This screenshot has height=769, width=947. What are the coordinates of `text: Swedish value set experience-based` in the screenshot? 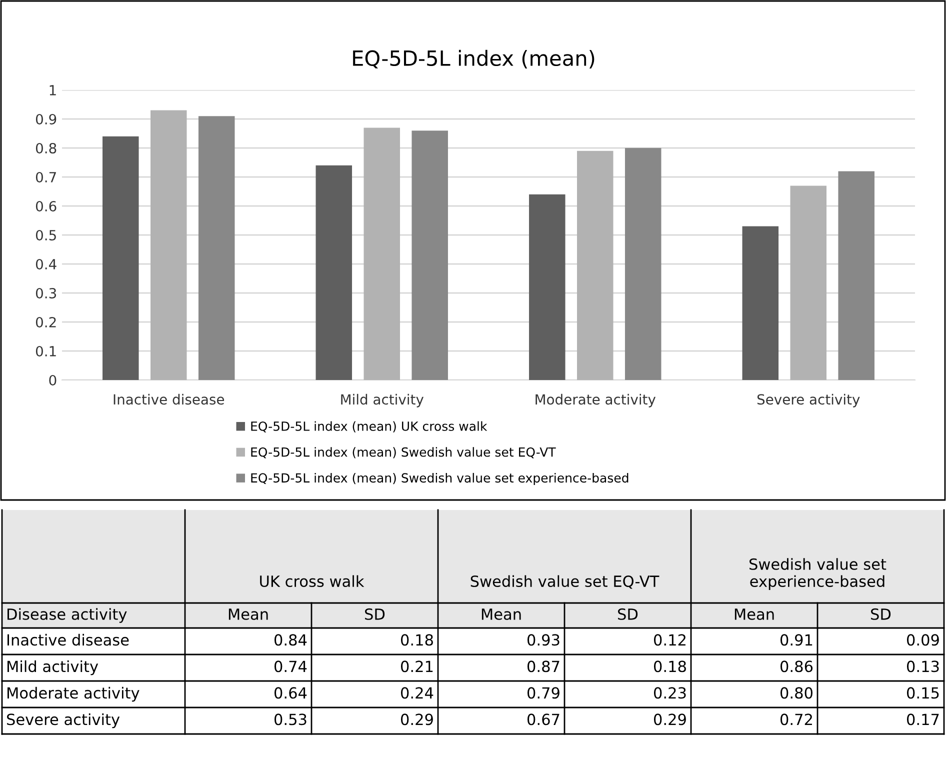 It's located at (818, 574).